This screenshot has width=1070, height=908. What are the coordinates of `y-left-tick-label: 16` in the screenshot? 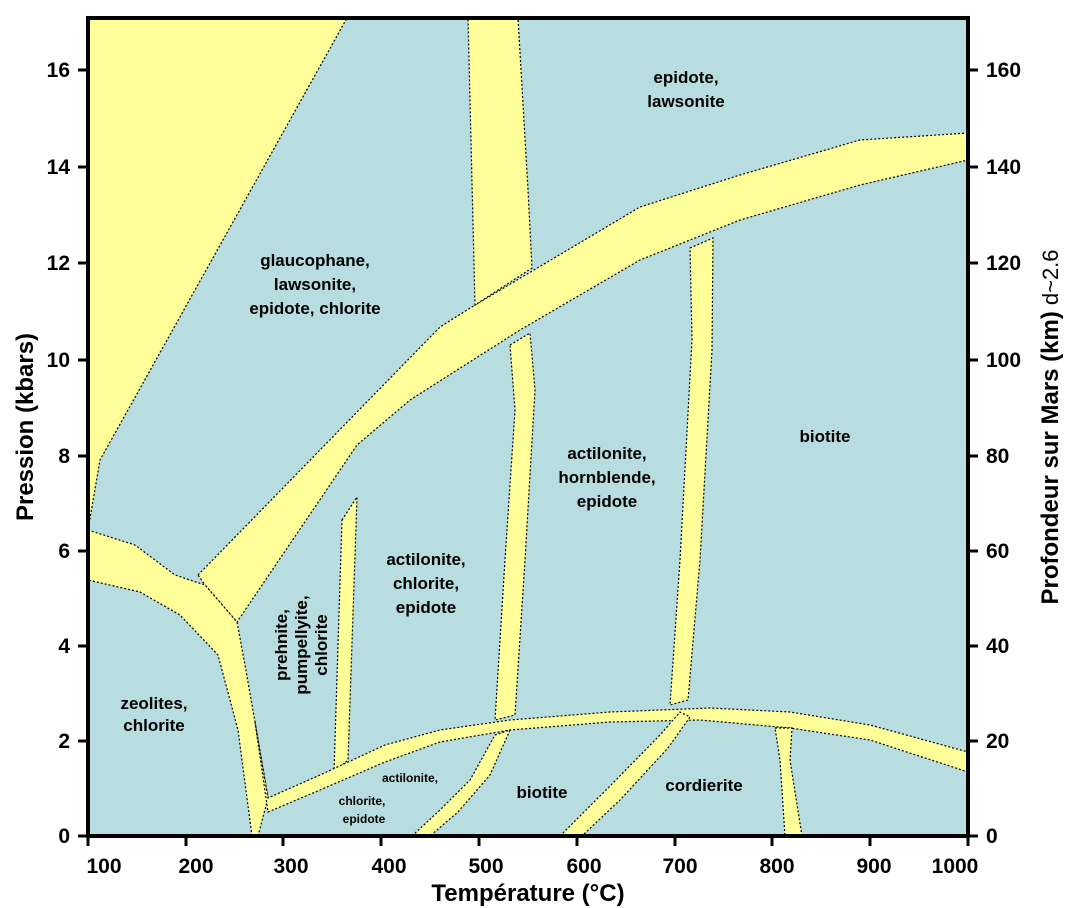 It's located at (58, 70).